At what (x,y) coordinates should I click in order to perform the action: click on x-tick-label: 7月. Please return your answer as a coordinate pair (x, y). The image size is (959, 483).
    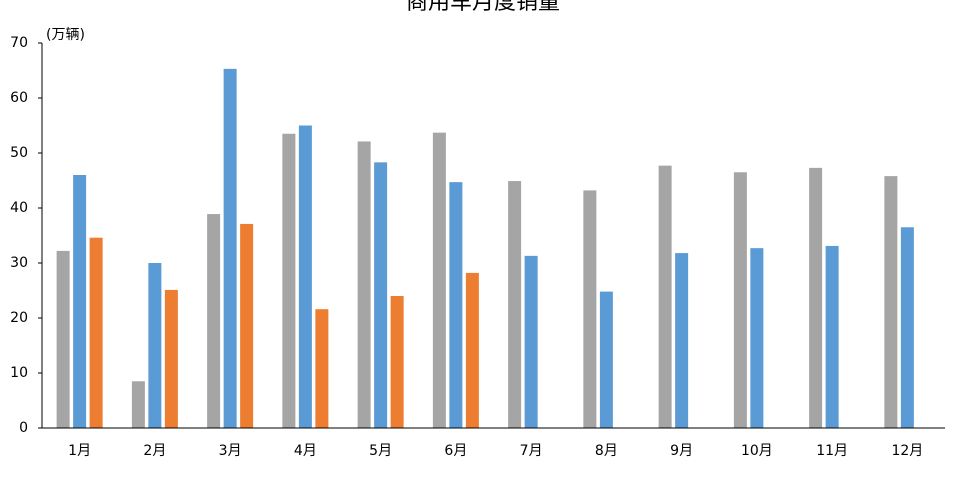
    Looking at the image, I should click on (531, 451).